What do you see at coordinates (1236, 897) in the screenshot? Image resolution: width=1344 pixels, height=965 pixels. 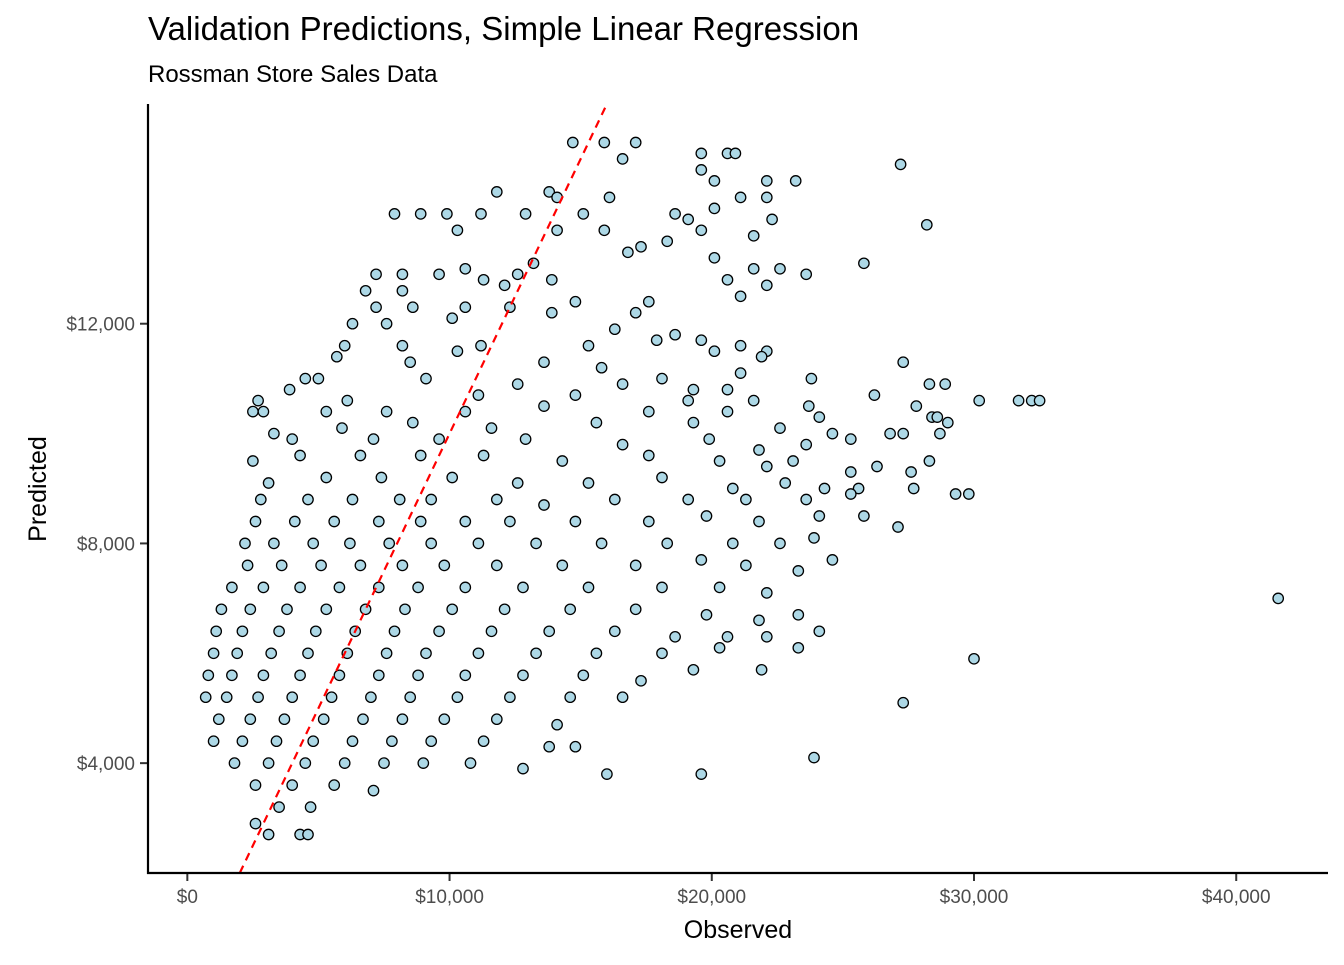 I see `x-tick-label: $40,000` at bounding box center [1236, 897].